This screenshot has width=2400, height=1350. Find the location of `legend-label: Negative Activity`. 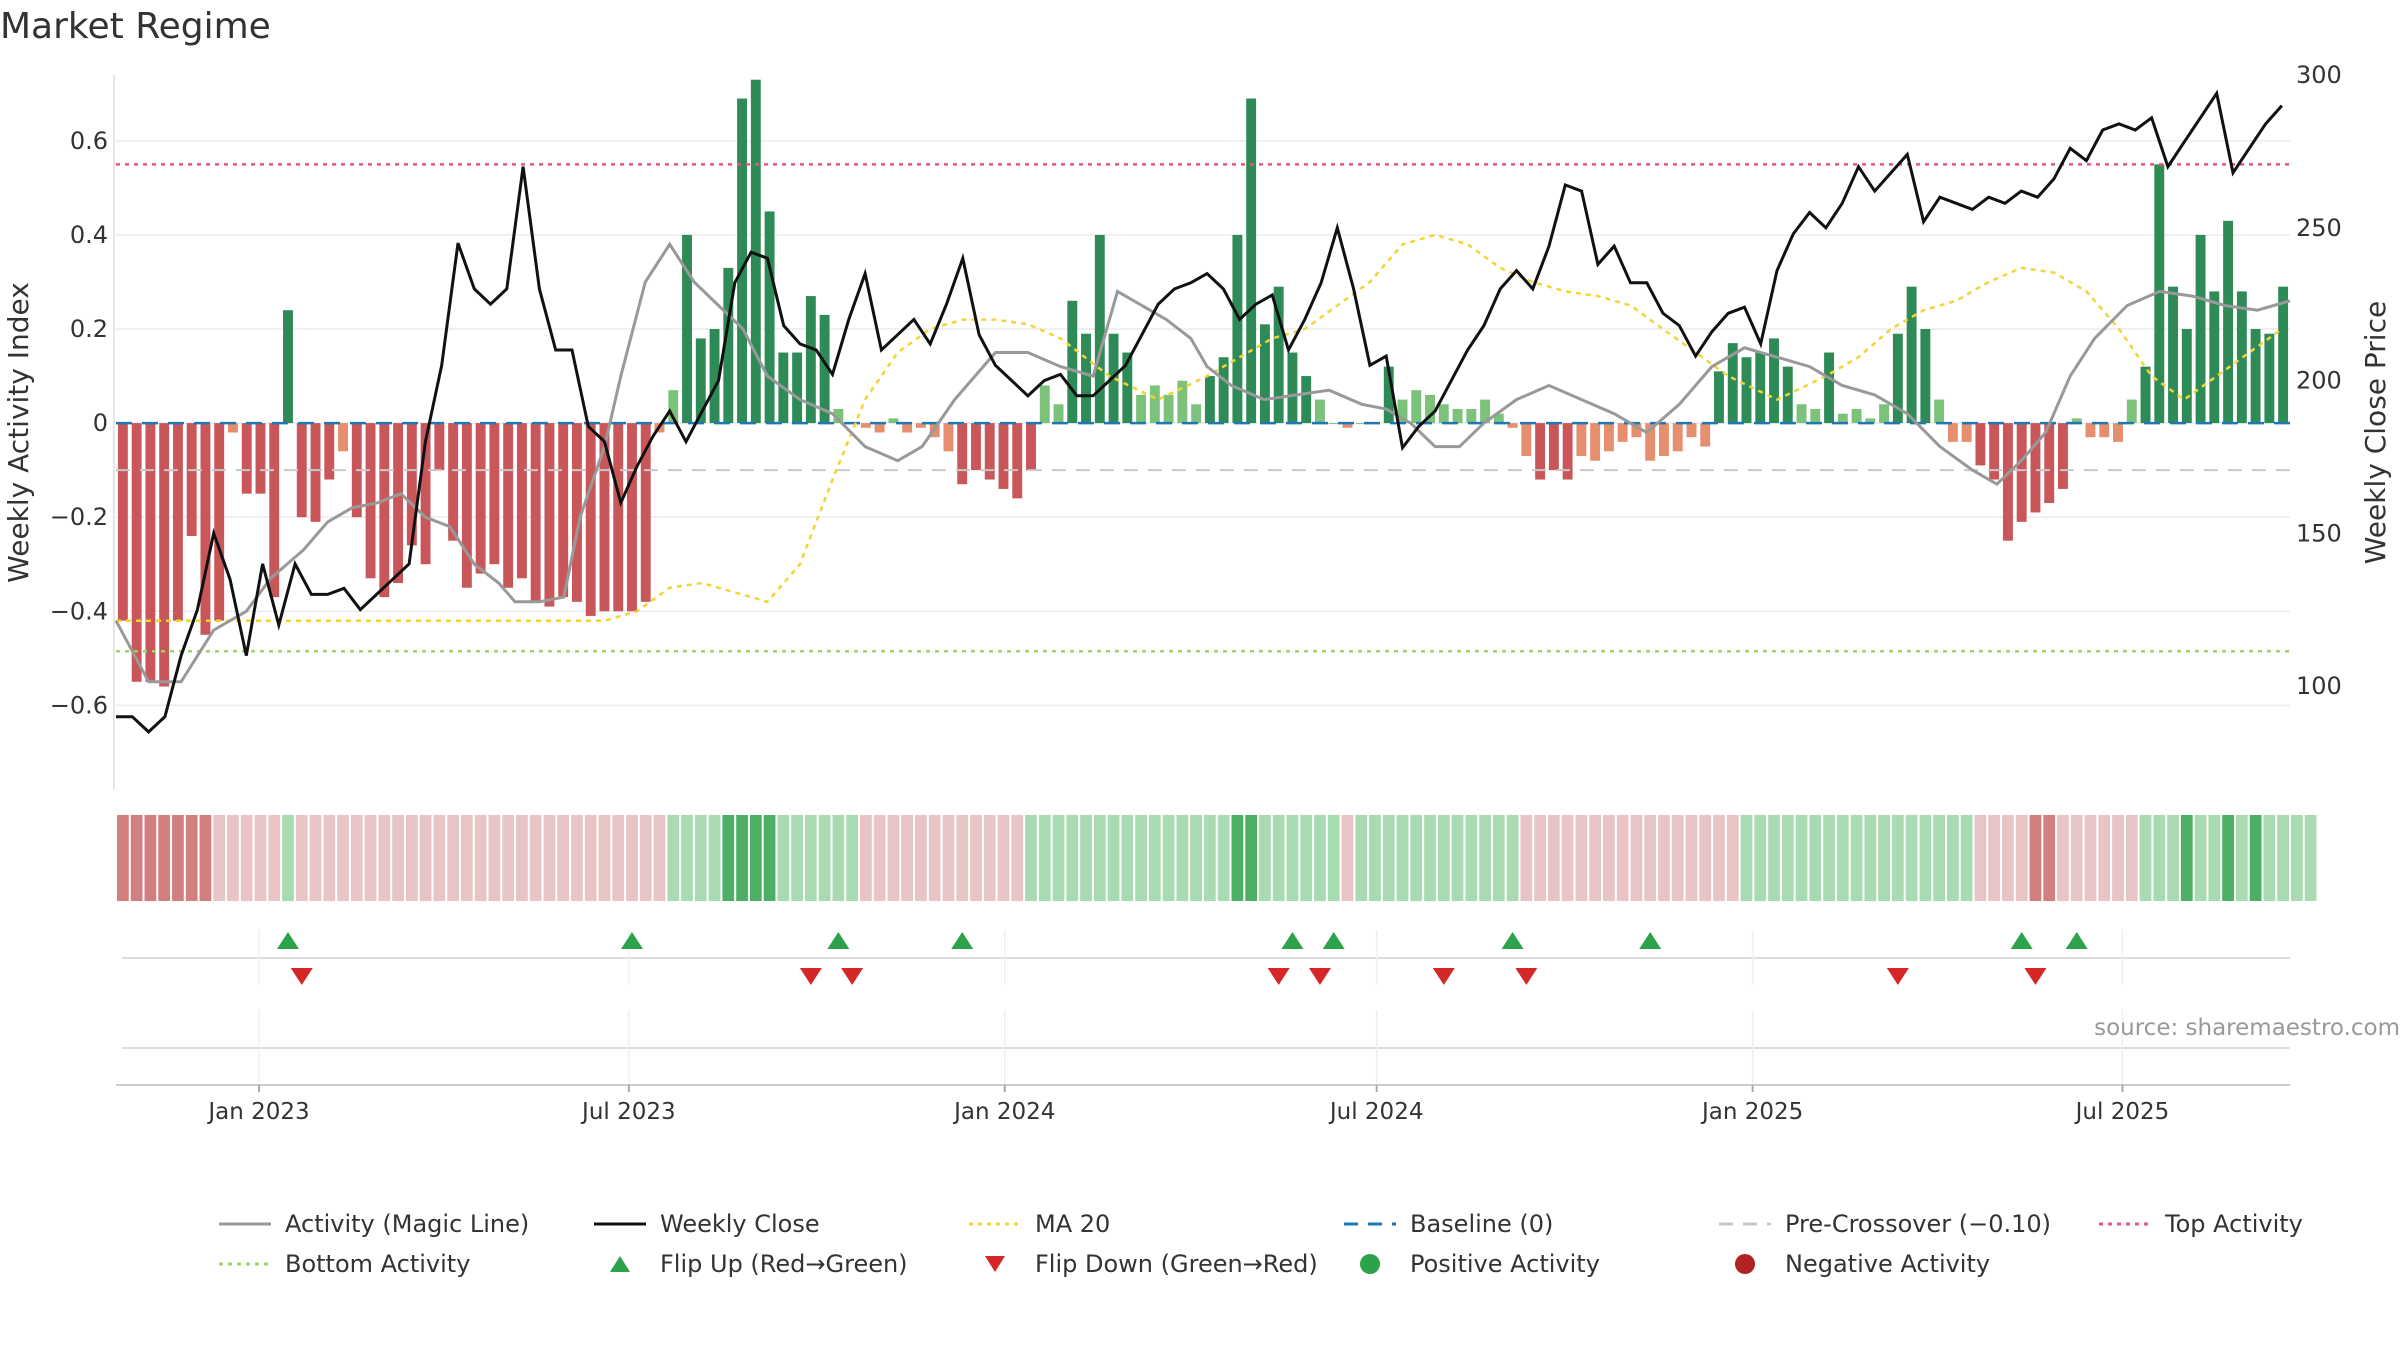

legend-label: Negative Activity is located at coordinates (1888, 1264).